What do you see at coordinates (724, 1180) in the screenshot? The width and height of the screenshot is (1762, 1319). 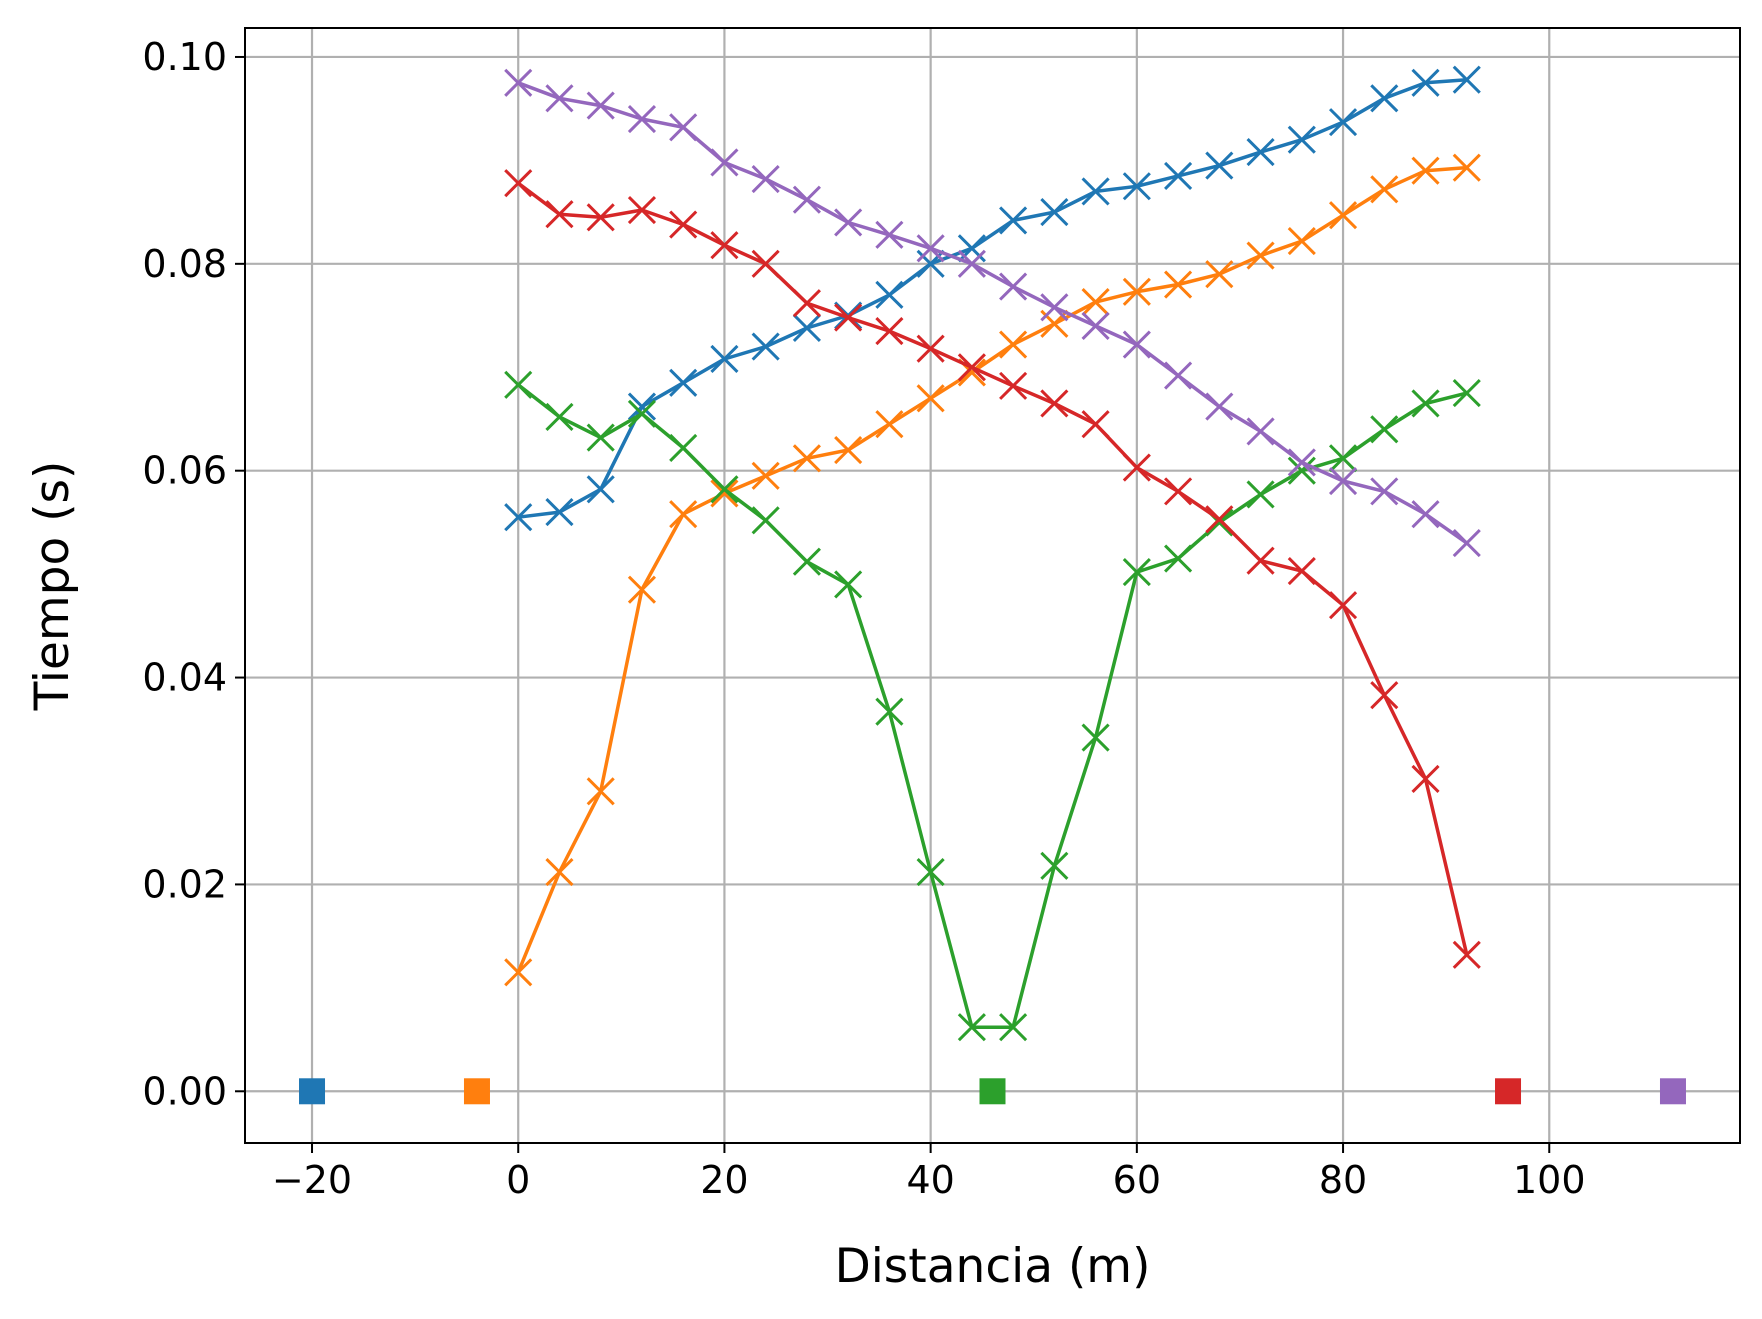 I see `x-tick-label: 20` at bounding box center [724, 1180].